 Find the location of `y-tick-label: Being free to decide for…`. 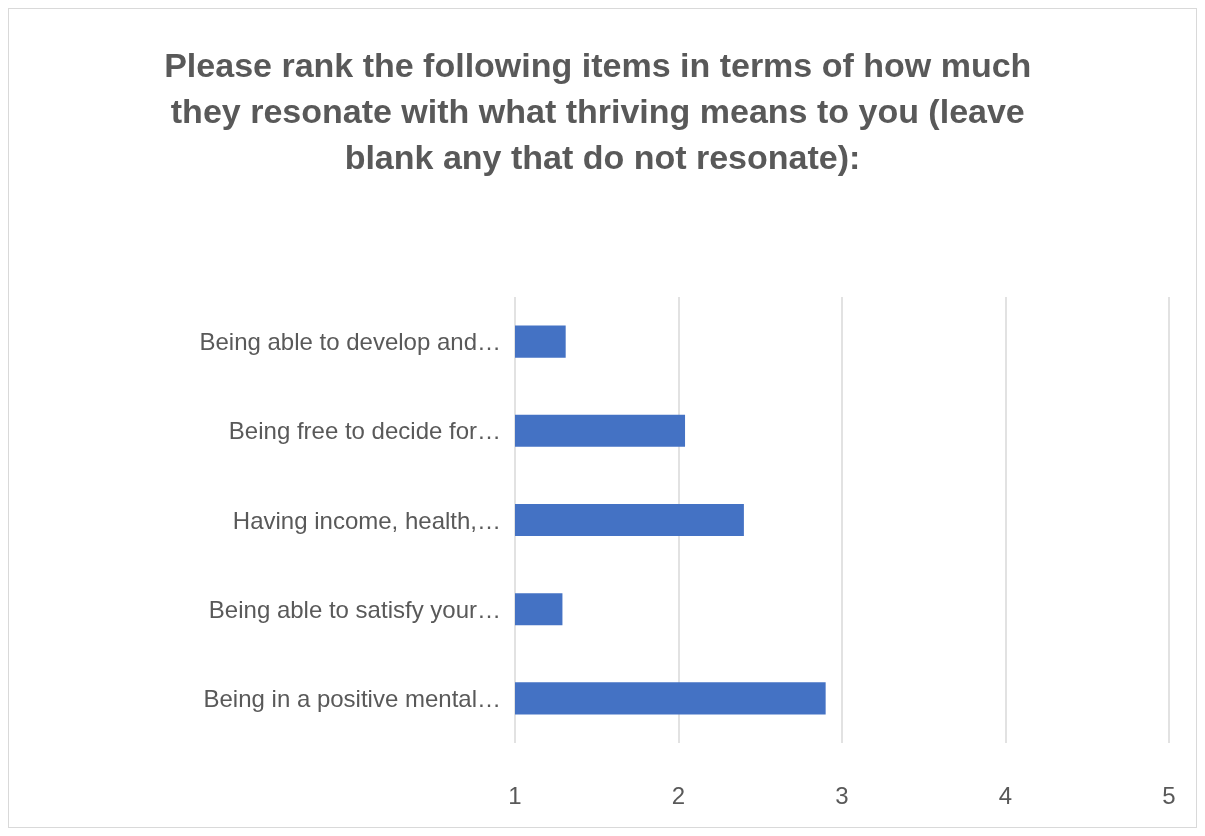

y-tick-label: Being free to decide for… is located at coordinates (364, 431).